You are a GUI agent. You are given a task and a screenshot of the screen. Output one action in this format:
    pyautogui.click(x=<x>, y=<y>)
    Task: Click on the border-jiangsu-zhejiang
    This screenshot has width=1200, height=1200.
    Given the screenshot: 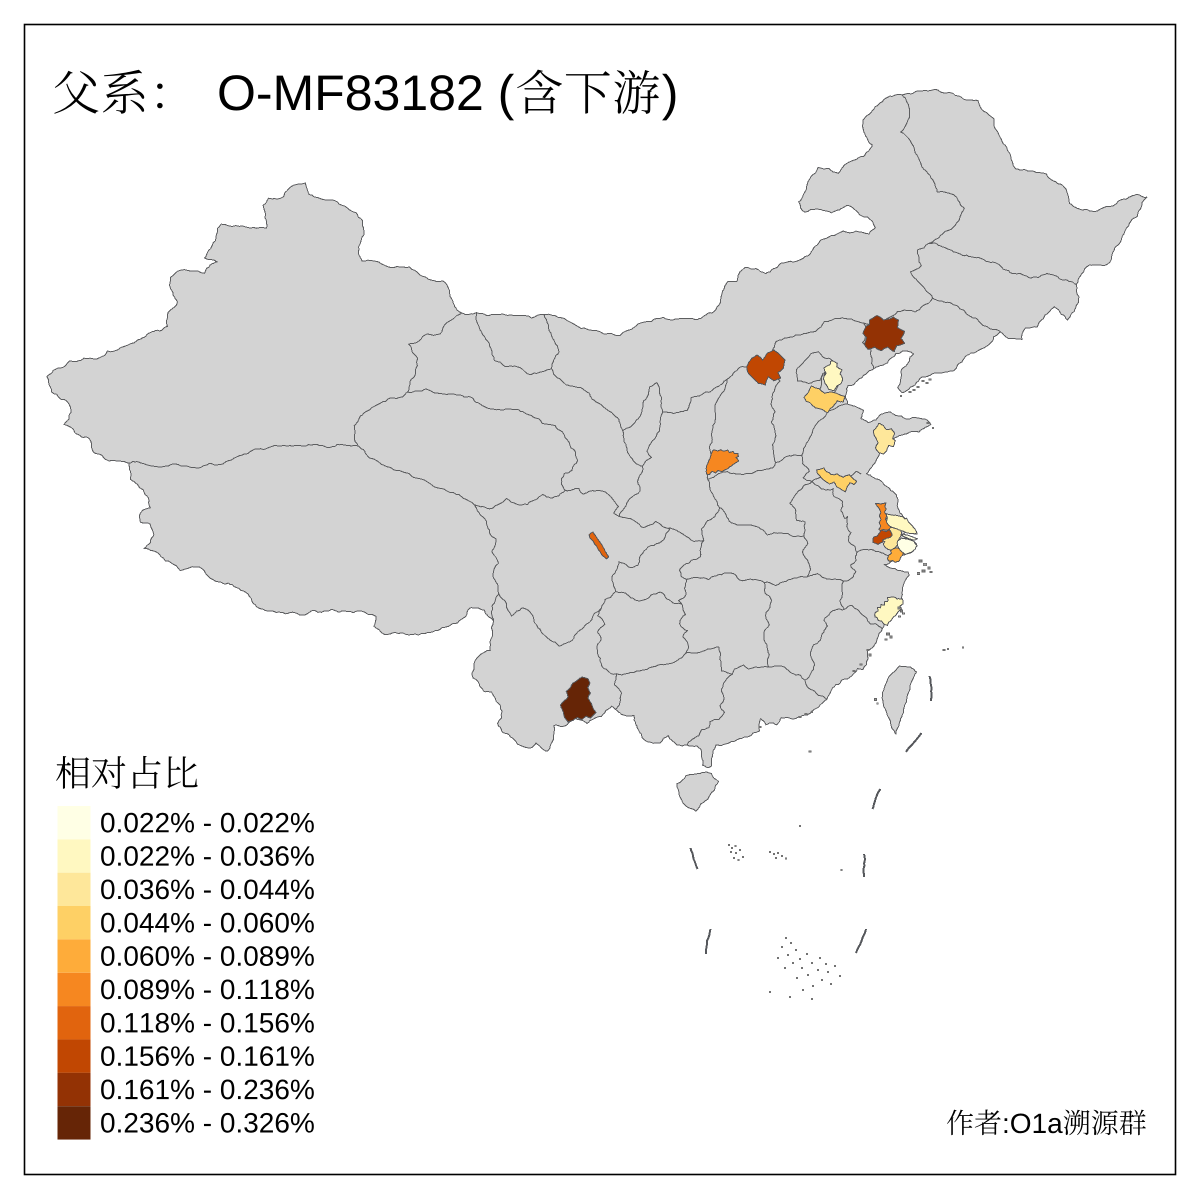 What is the action you would take?
    pyautogui.click(x=872, y=552)
    